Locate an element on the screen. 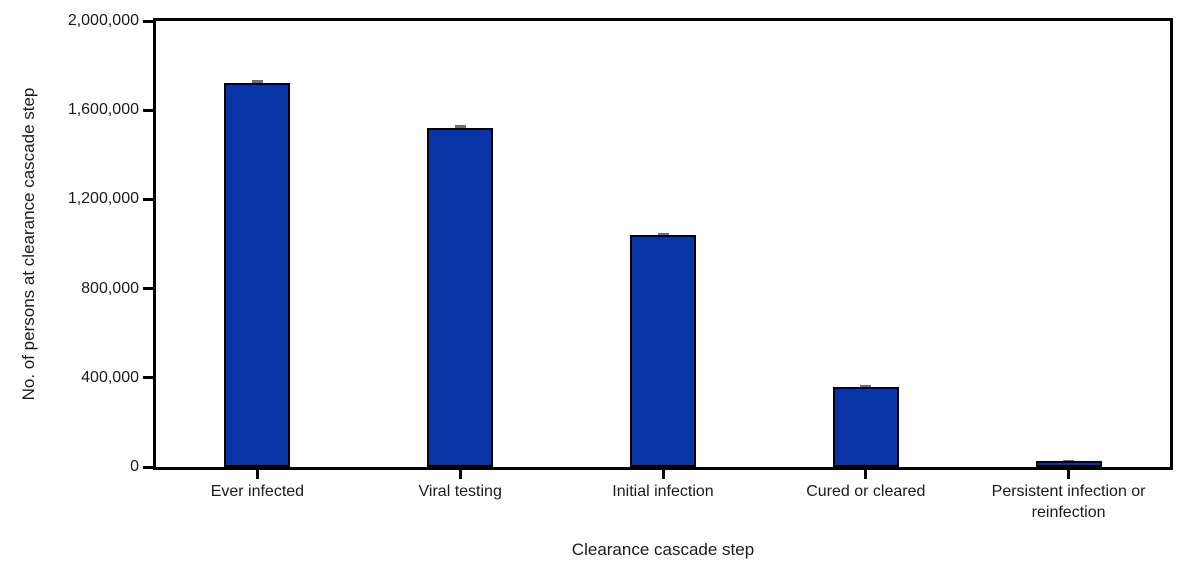 The image size is (1200, 575). y-axis-tick-label: 1,200,000 is located at coordinates (103, 199).